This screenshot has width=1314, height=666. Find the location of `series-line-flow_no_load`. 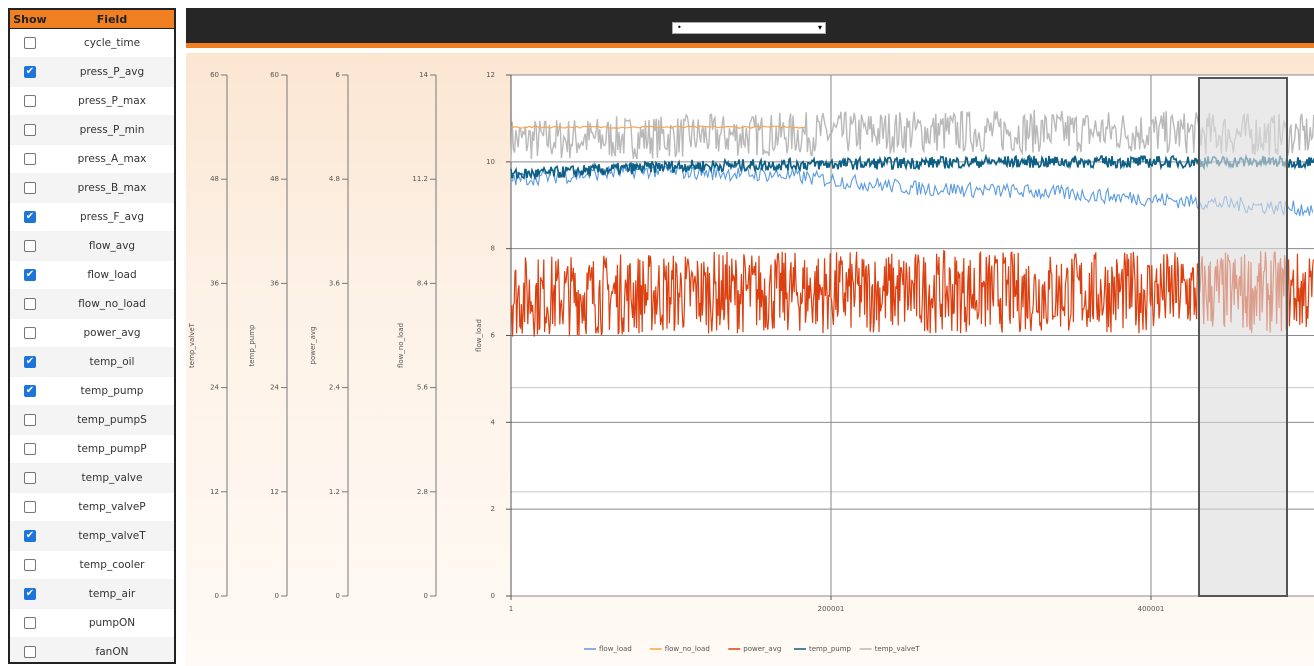

series-line-flow_no_load is located at coordinates (658, 127).